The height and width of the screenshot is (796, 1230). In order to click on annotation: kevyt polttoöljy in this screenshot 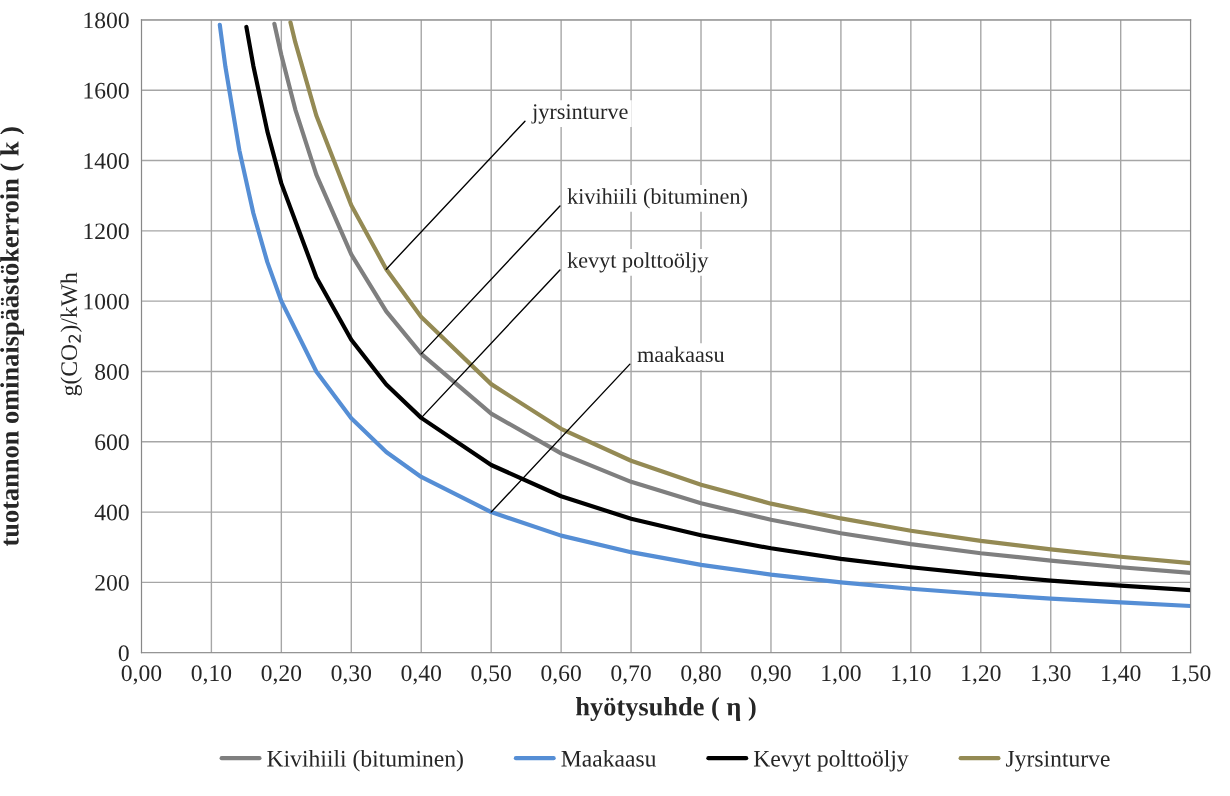, I will do `click(638, 262)`.